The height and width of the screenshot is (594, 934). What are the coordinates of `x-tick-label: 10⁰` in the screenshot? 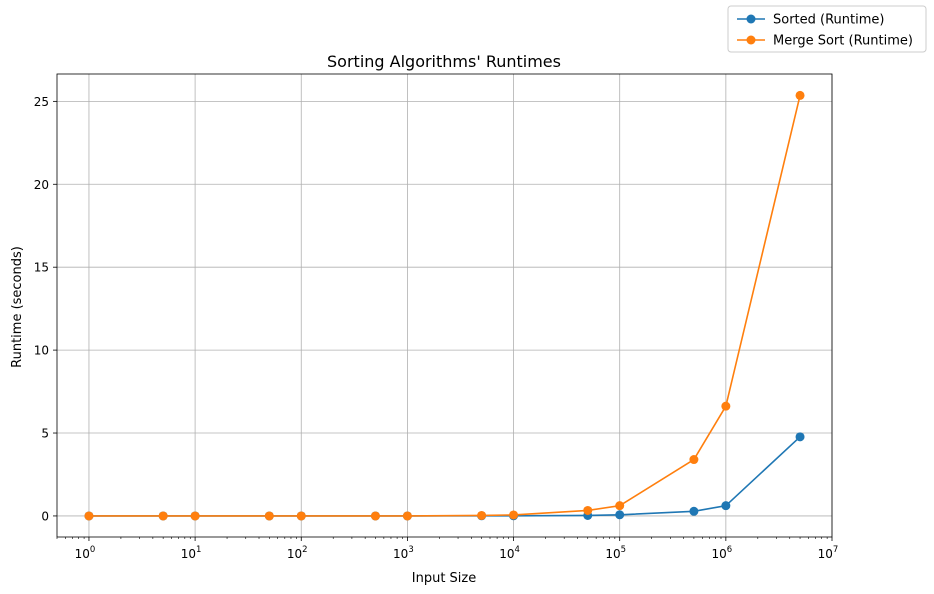 It's located at (85, 553).